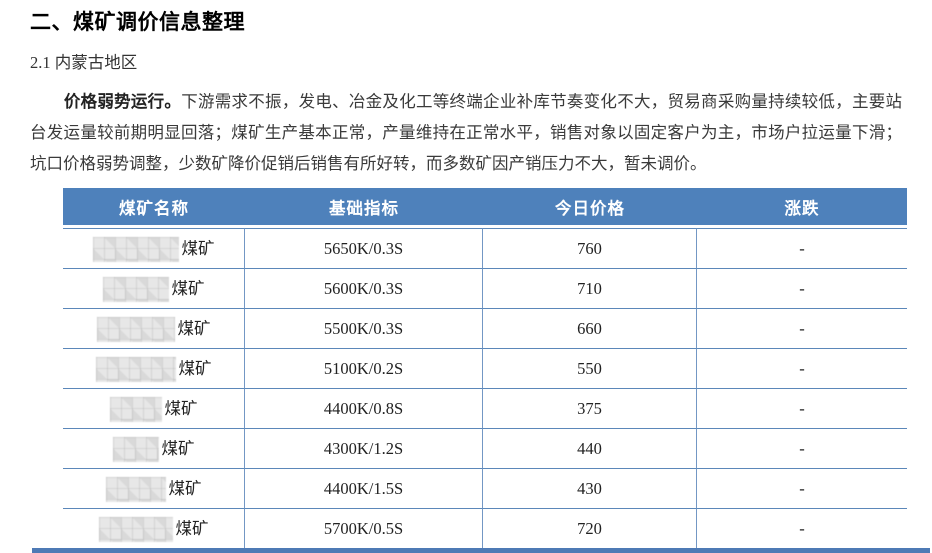 The width and height of the screenshot is (932, 553). Describe the element at coordinates (364, 409) in the screenshot. I see `indicator-cell: 4400K/0.8S` at that location.